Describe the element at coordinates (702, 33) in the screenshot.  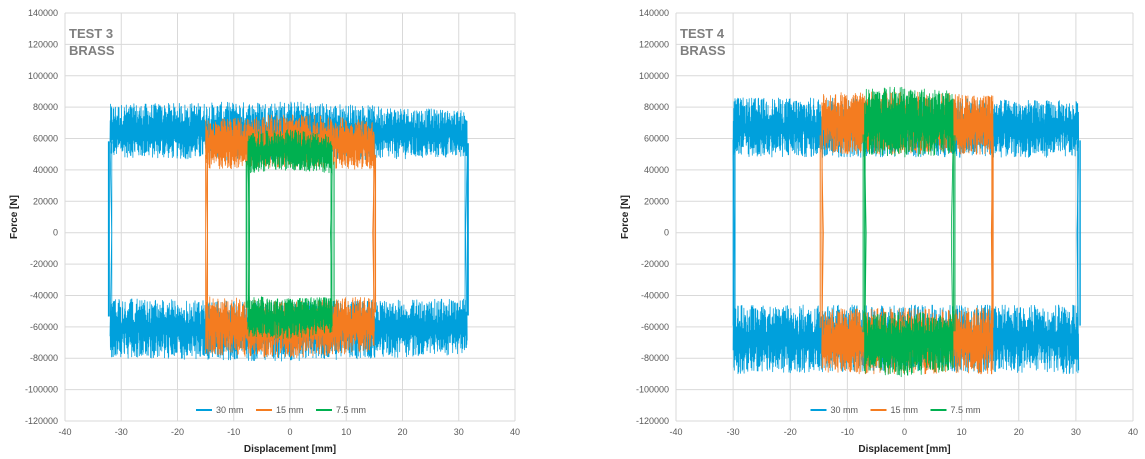
I see `panel-label-line: TEST 4` at that location.